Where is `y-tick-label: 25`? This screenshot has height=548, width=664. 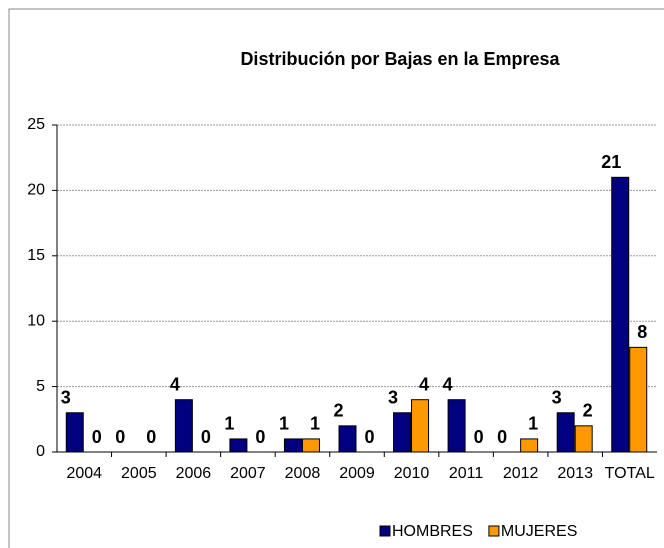
y-tick-label: 25 is located at coordinates (36, 124).